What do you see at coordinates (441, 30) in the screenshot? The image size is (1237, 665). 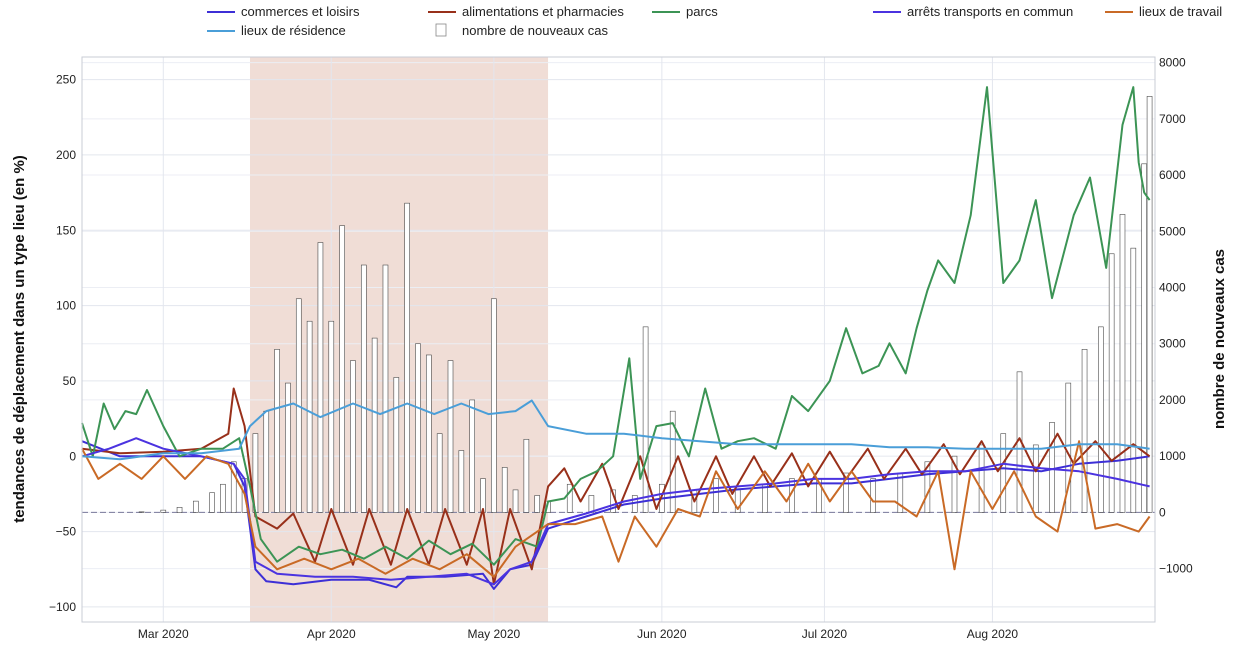 I see `legend-swatch` at bounding box center [441, 30].